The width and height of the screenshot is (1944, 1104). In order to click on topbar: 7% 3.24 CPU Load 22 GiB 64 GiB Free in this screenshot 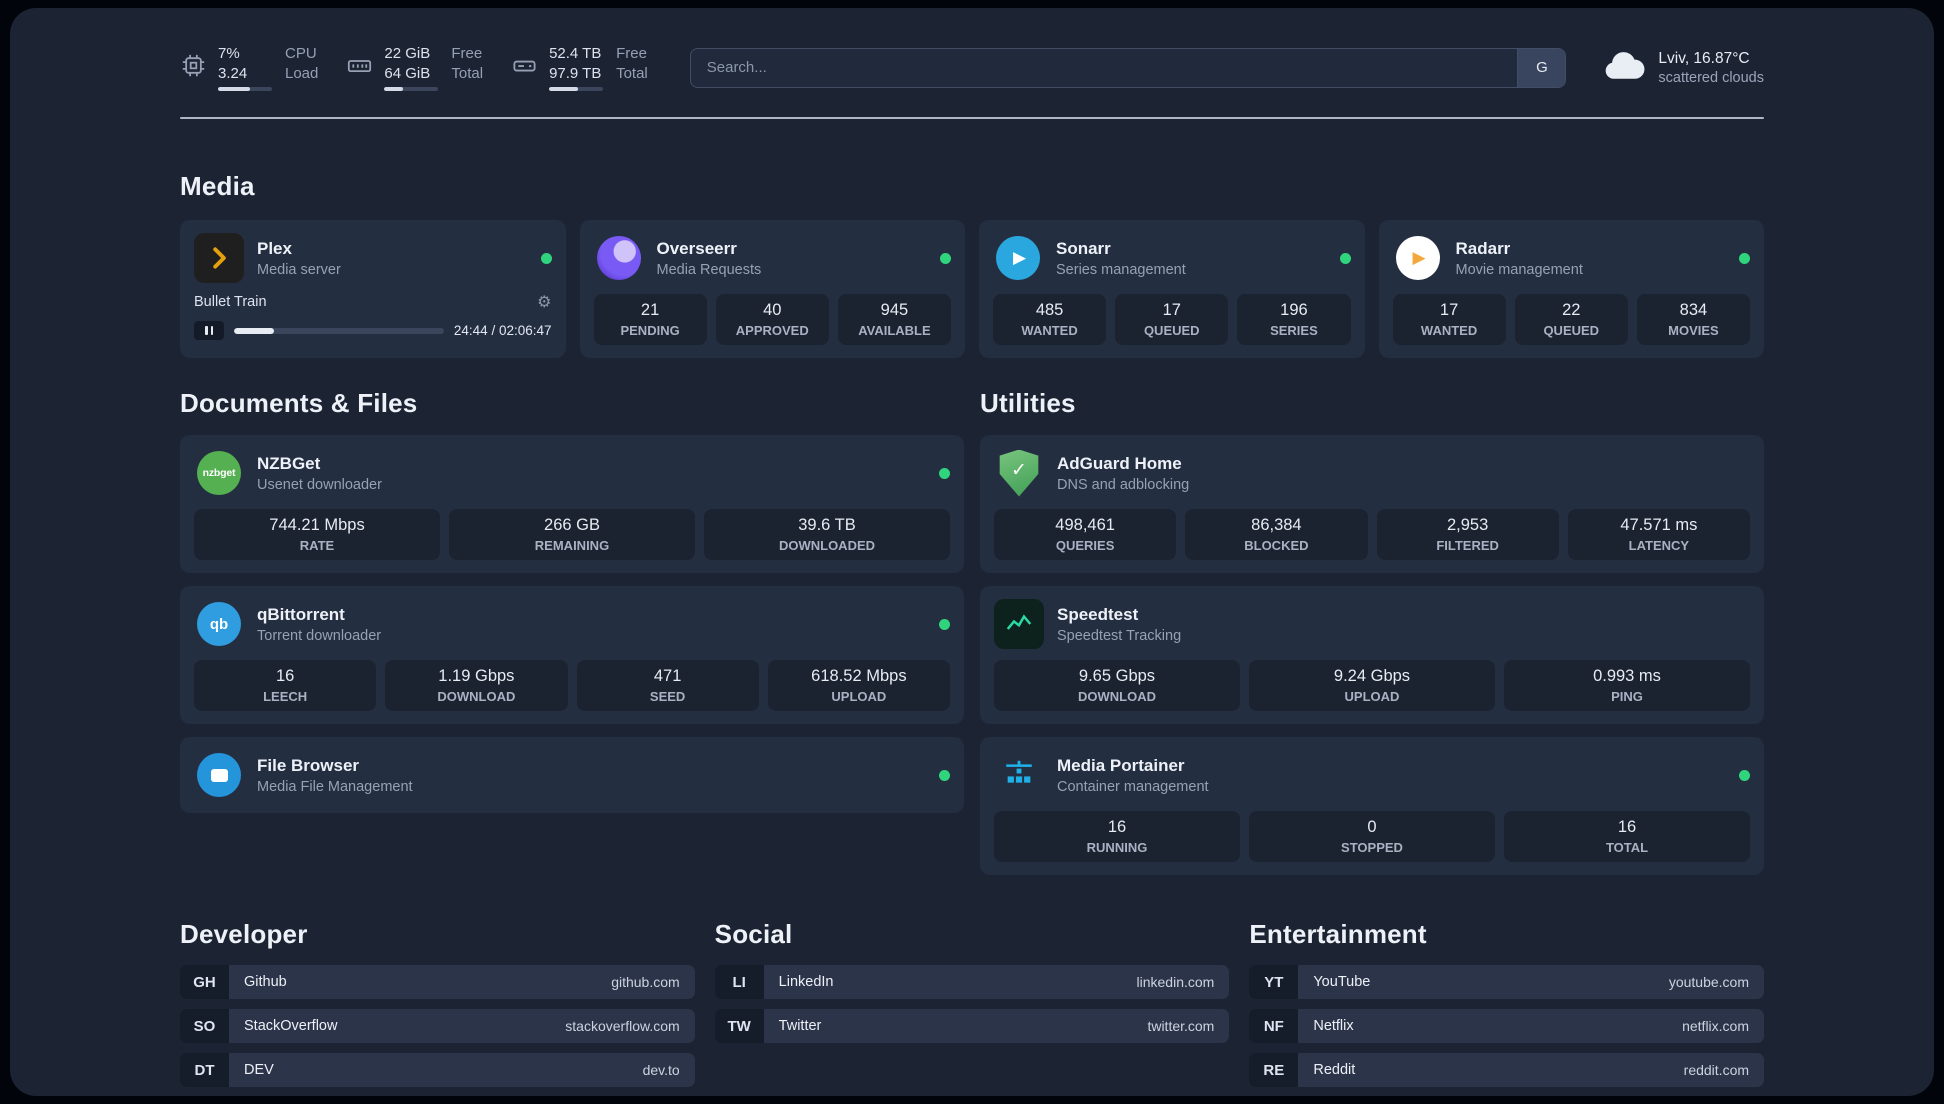, I will do `click(972, 67)`.